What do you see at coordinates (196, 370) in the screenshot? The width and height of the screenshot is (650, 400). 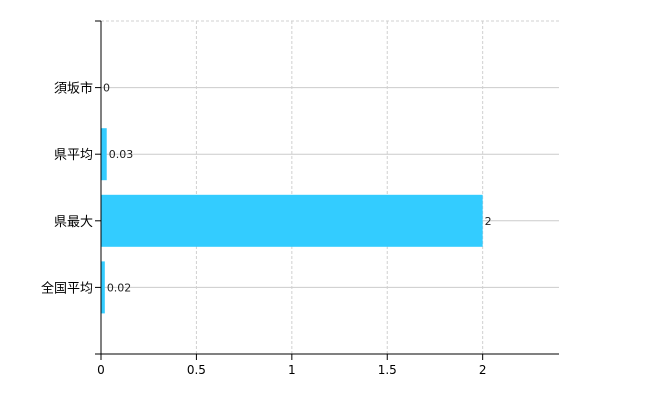 I see `x-tick-label: 0.5` at bounding box center [196, 370].